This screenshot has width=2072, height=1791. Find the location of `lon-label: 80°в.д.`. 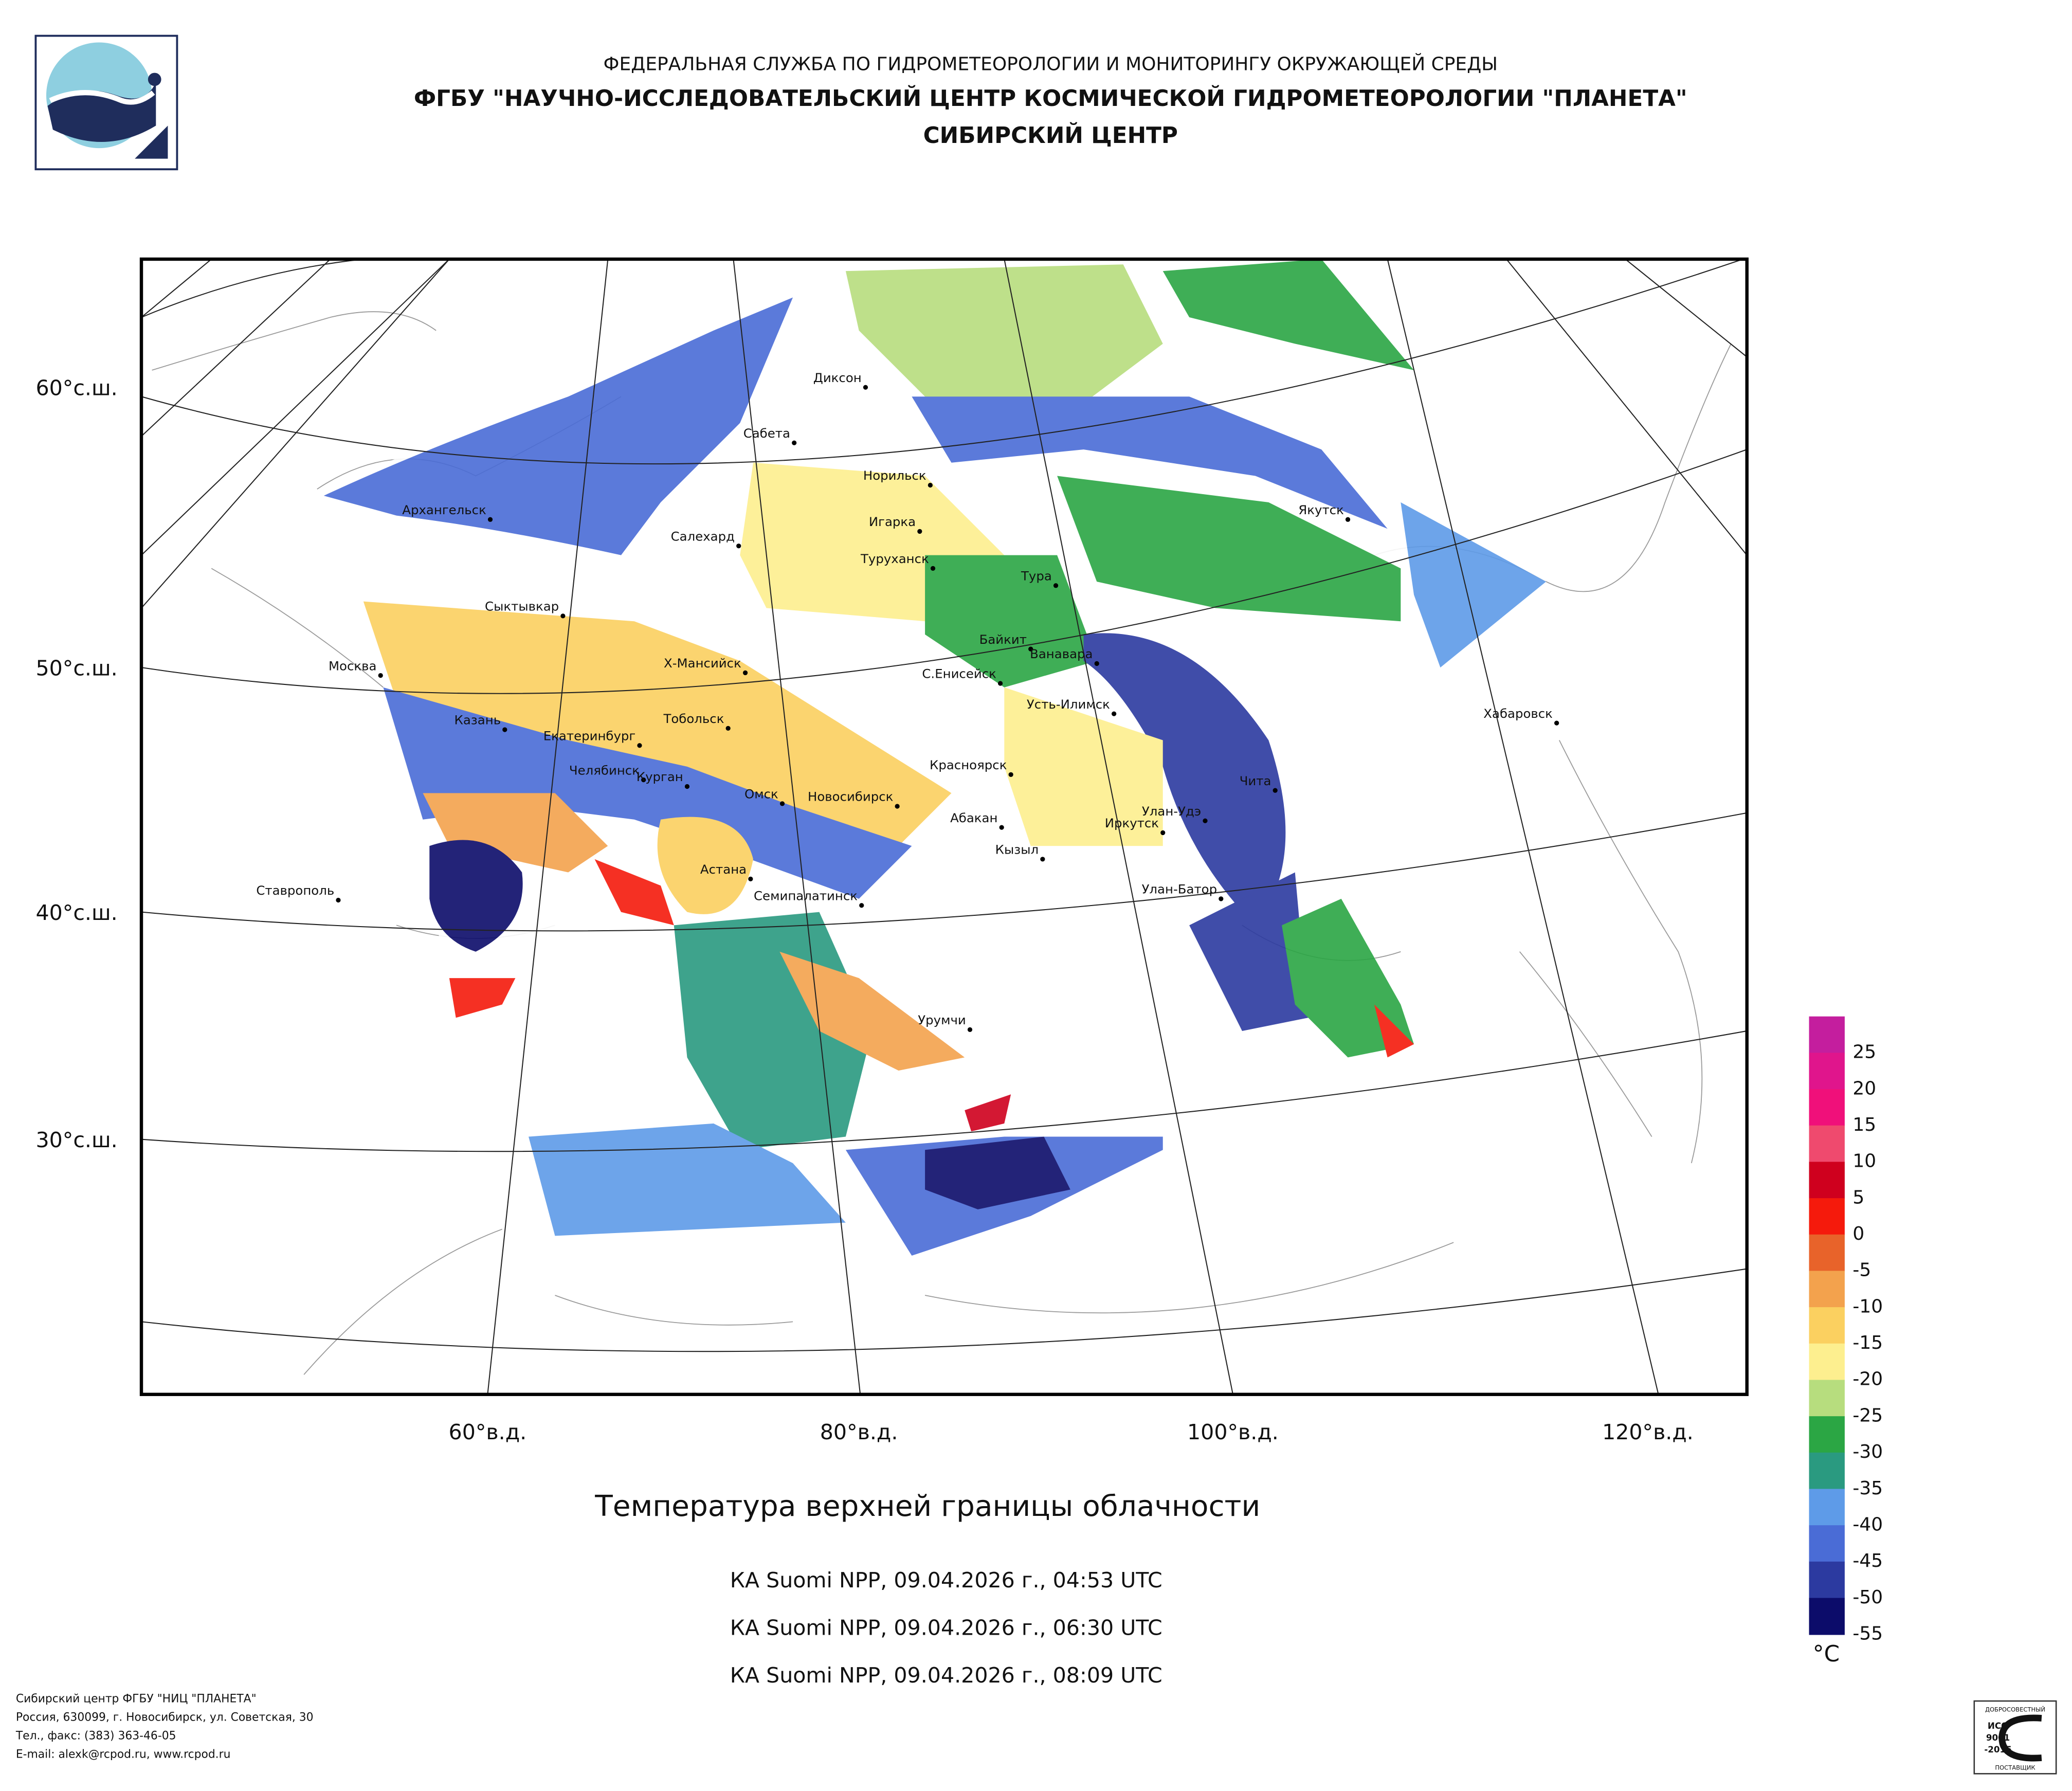

lon-label: 80°в.д. is located at coordinates (859, 1432).